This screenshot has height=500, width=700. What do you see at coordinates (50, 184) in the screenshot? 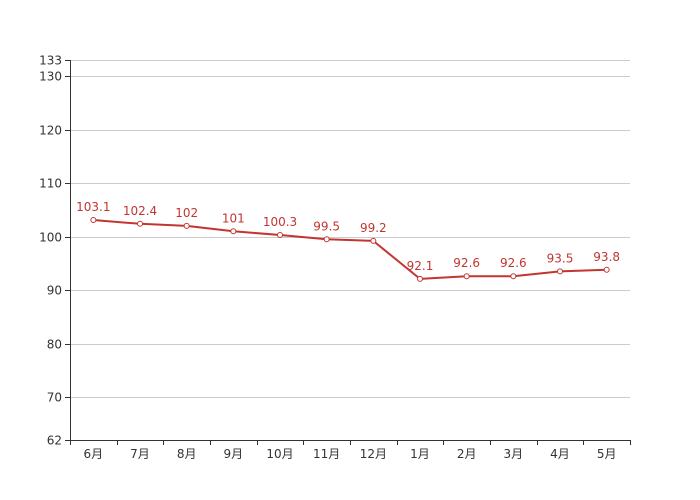
I see `y-tick-label: 110` at bounding box center [50, 184].